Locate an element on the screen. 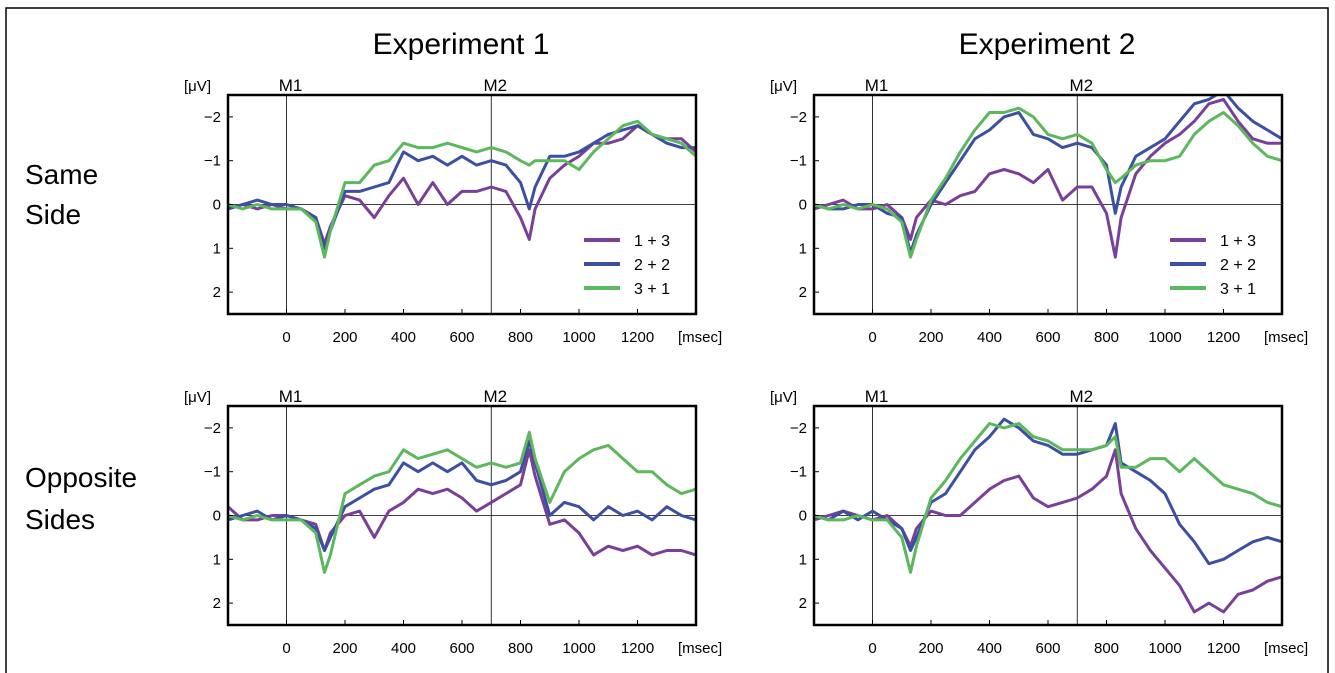 The image size is (1335, 673). row-label-line: Side is located at coordinates (53, 214).